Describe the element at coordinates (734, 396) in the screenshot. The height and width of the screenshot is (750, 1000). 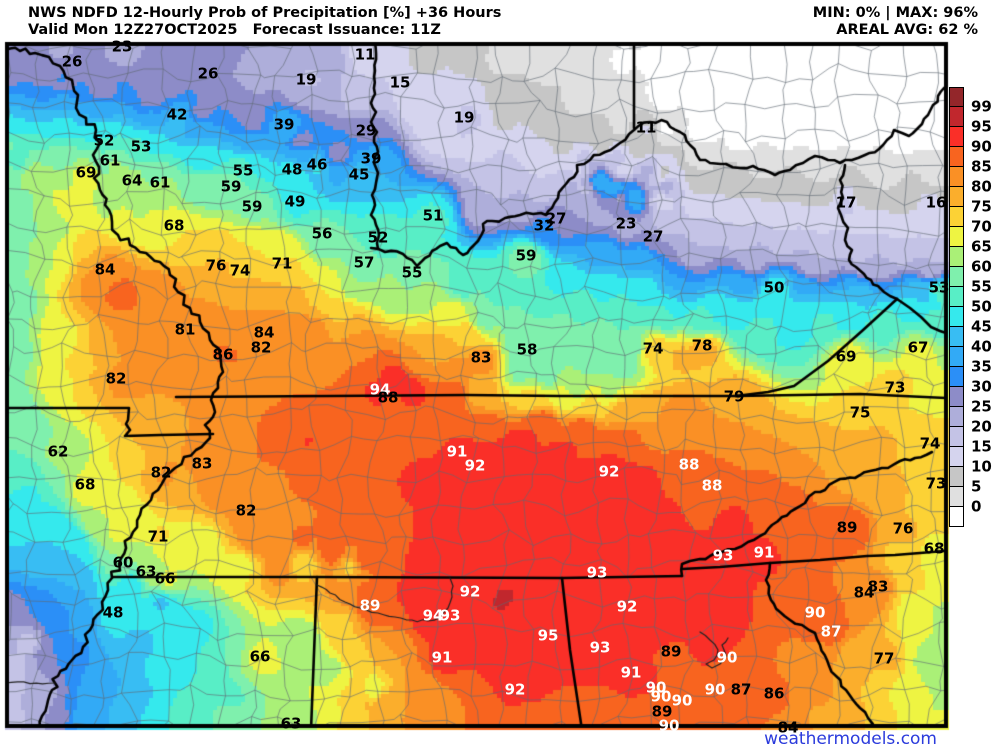
I see `map-value-label: 79` at that location.